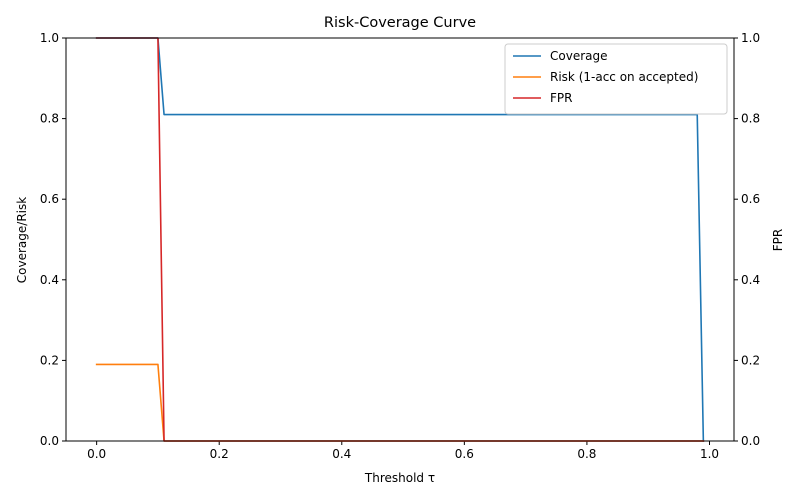 Image resolution: width=800 pixels, height=500 pixels. Describe the element at coordinates (49, 38) in the screenshot. I see `y-tick-label: 1.0` at that location.